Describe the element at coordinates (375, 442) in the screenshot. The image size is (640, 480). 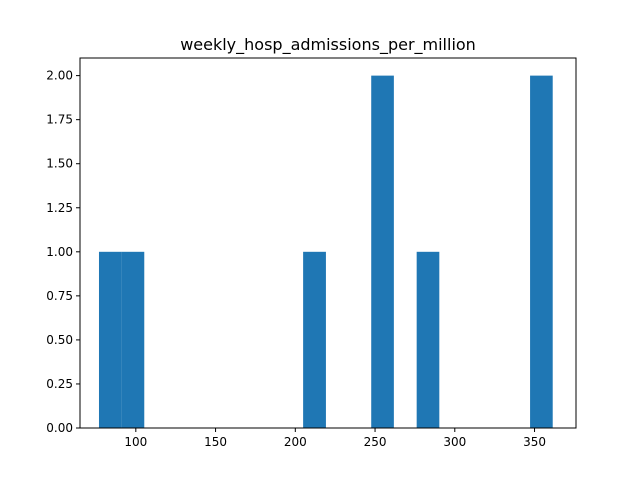
I see `x-tick-label: 250` at that location.